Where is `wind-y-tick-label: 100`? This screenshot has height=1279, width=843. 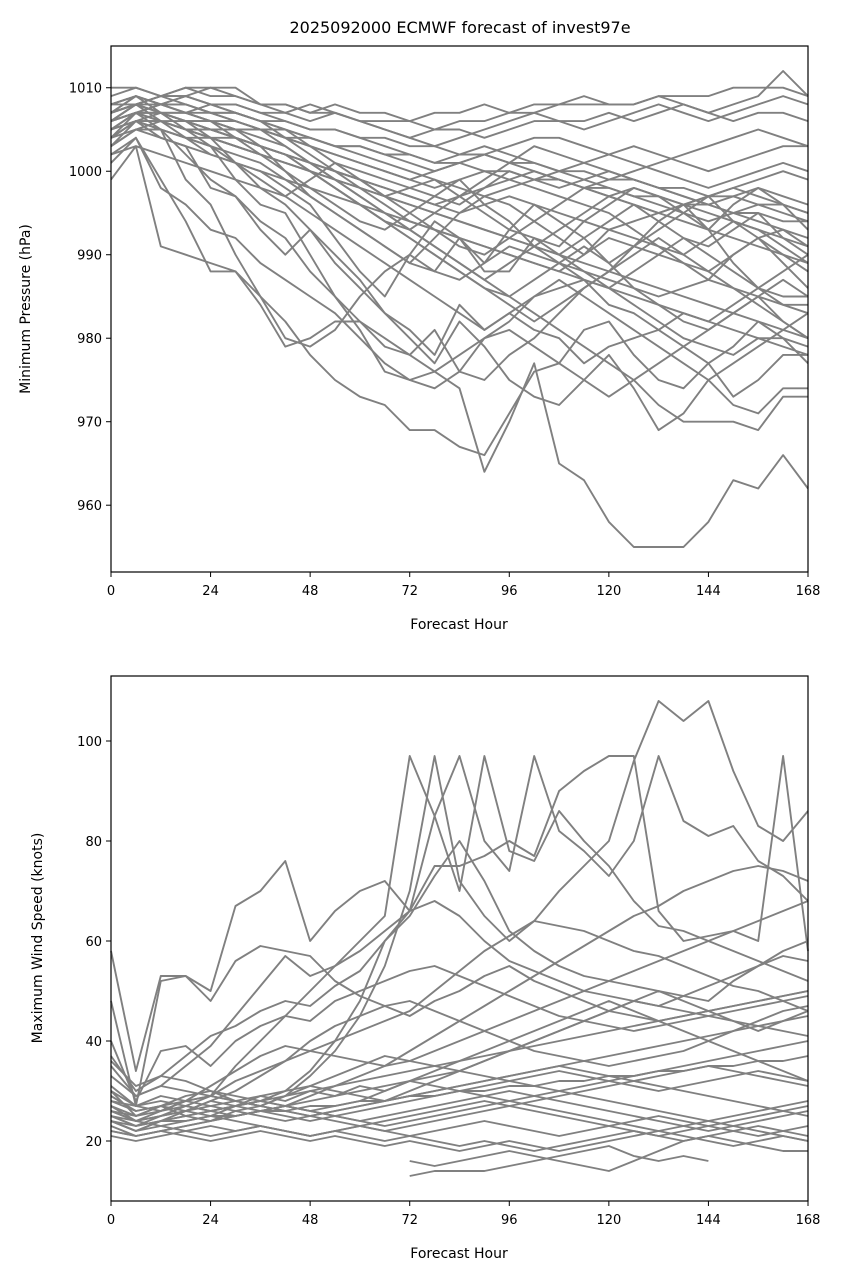
wind-y-tick-label: 100 is located at coordinates (89, 742).